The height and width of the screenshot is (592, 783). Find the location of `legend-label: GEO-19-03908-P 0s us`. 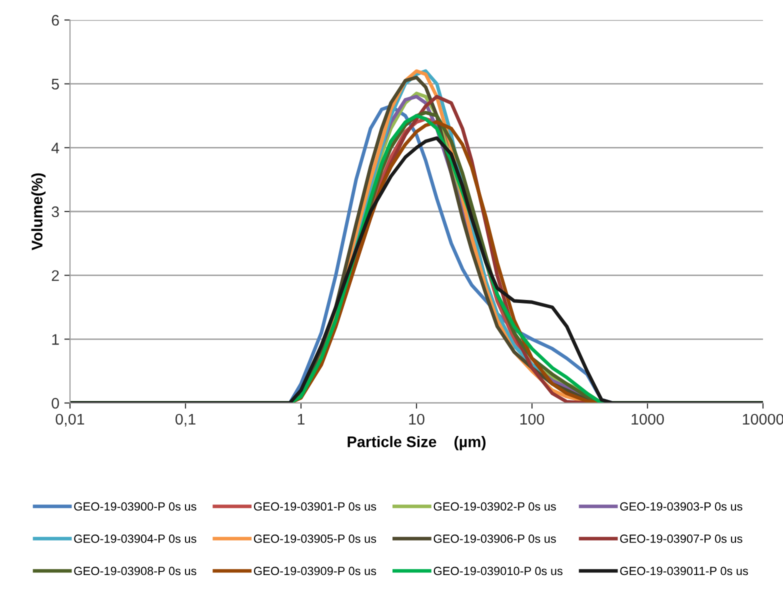

legend-label: GEO-19-03908-P 0s us is located at coordinates (135, 571).